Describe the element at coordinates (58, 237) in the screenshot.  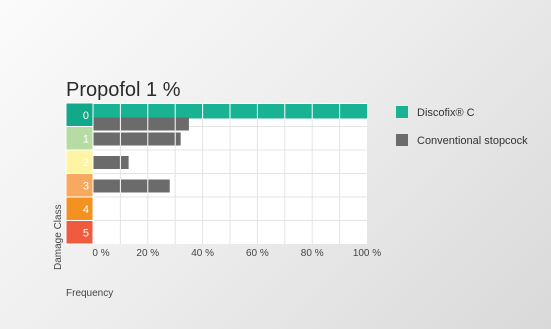
I see `y-axis-label: Damage Class` at that location.